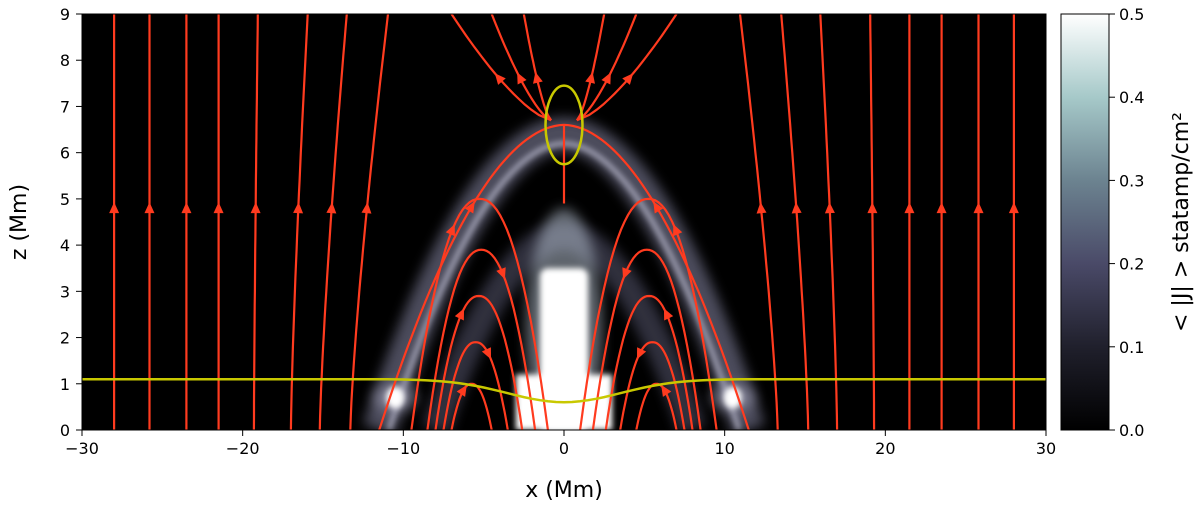 The height and width of the screenshot is (505, 1200). What do you see at coordinates (65, 384) in the screenshot?
I see `y-tick-label: 1` at bounding box center [65, 384].